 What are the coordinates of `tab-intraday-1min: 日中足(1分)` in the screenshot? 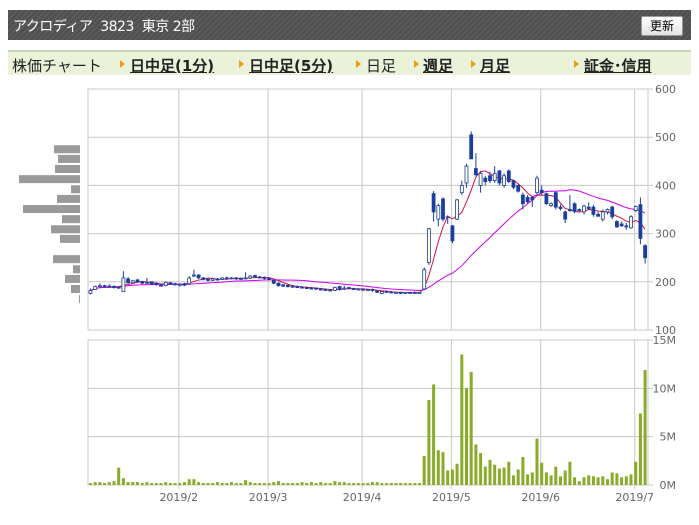 It's located at (172, 66).